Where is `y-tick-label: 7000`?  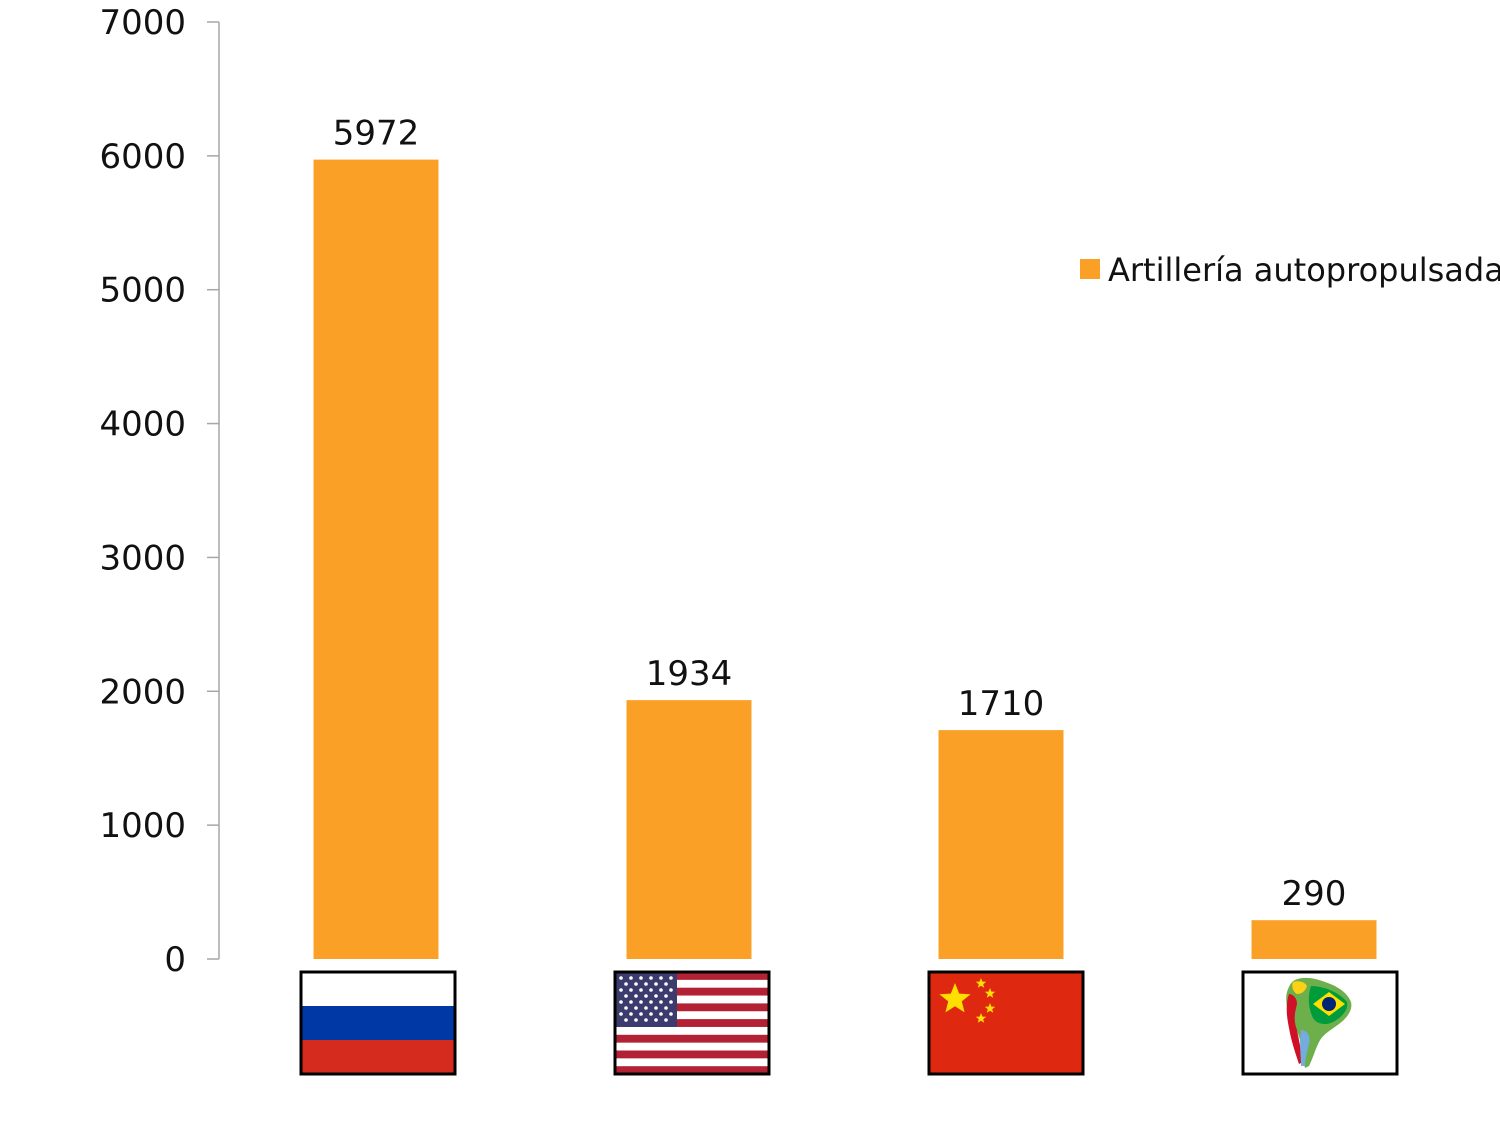
y-tick-label: 7000 is located at coordinates (142, 23).